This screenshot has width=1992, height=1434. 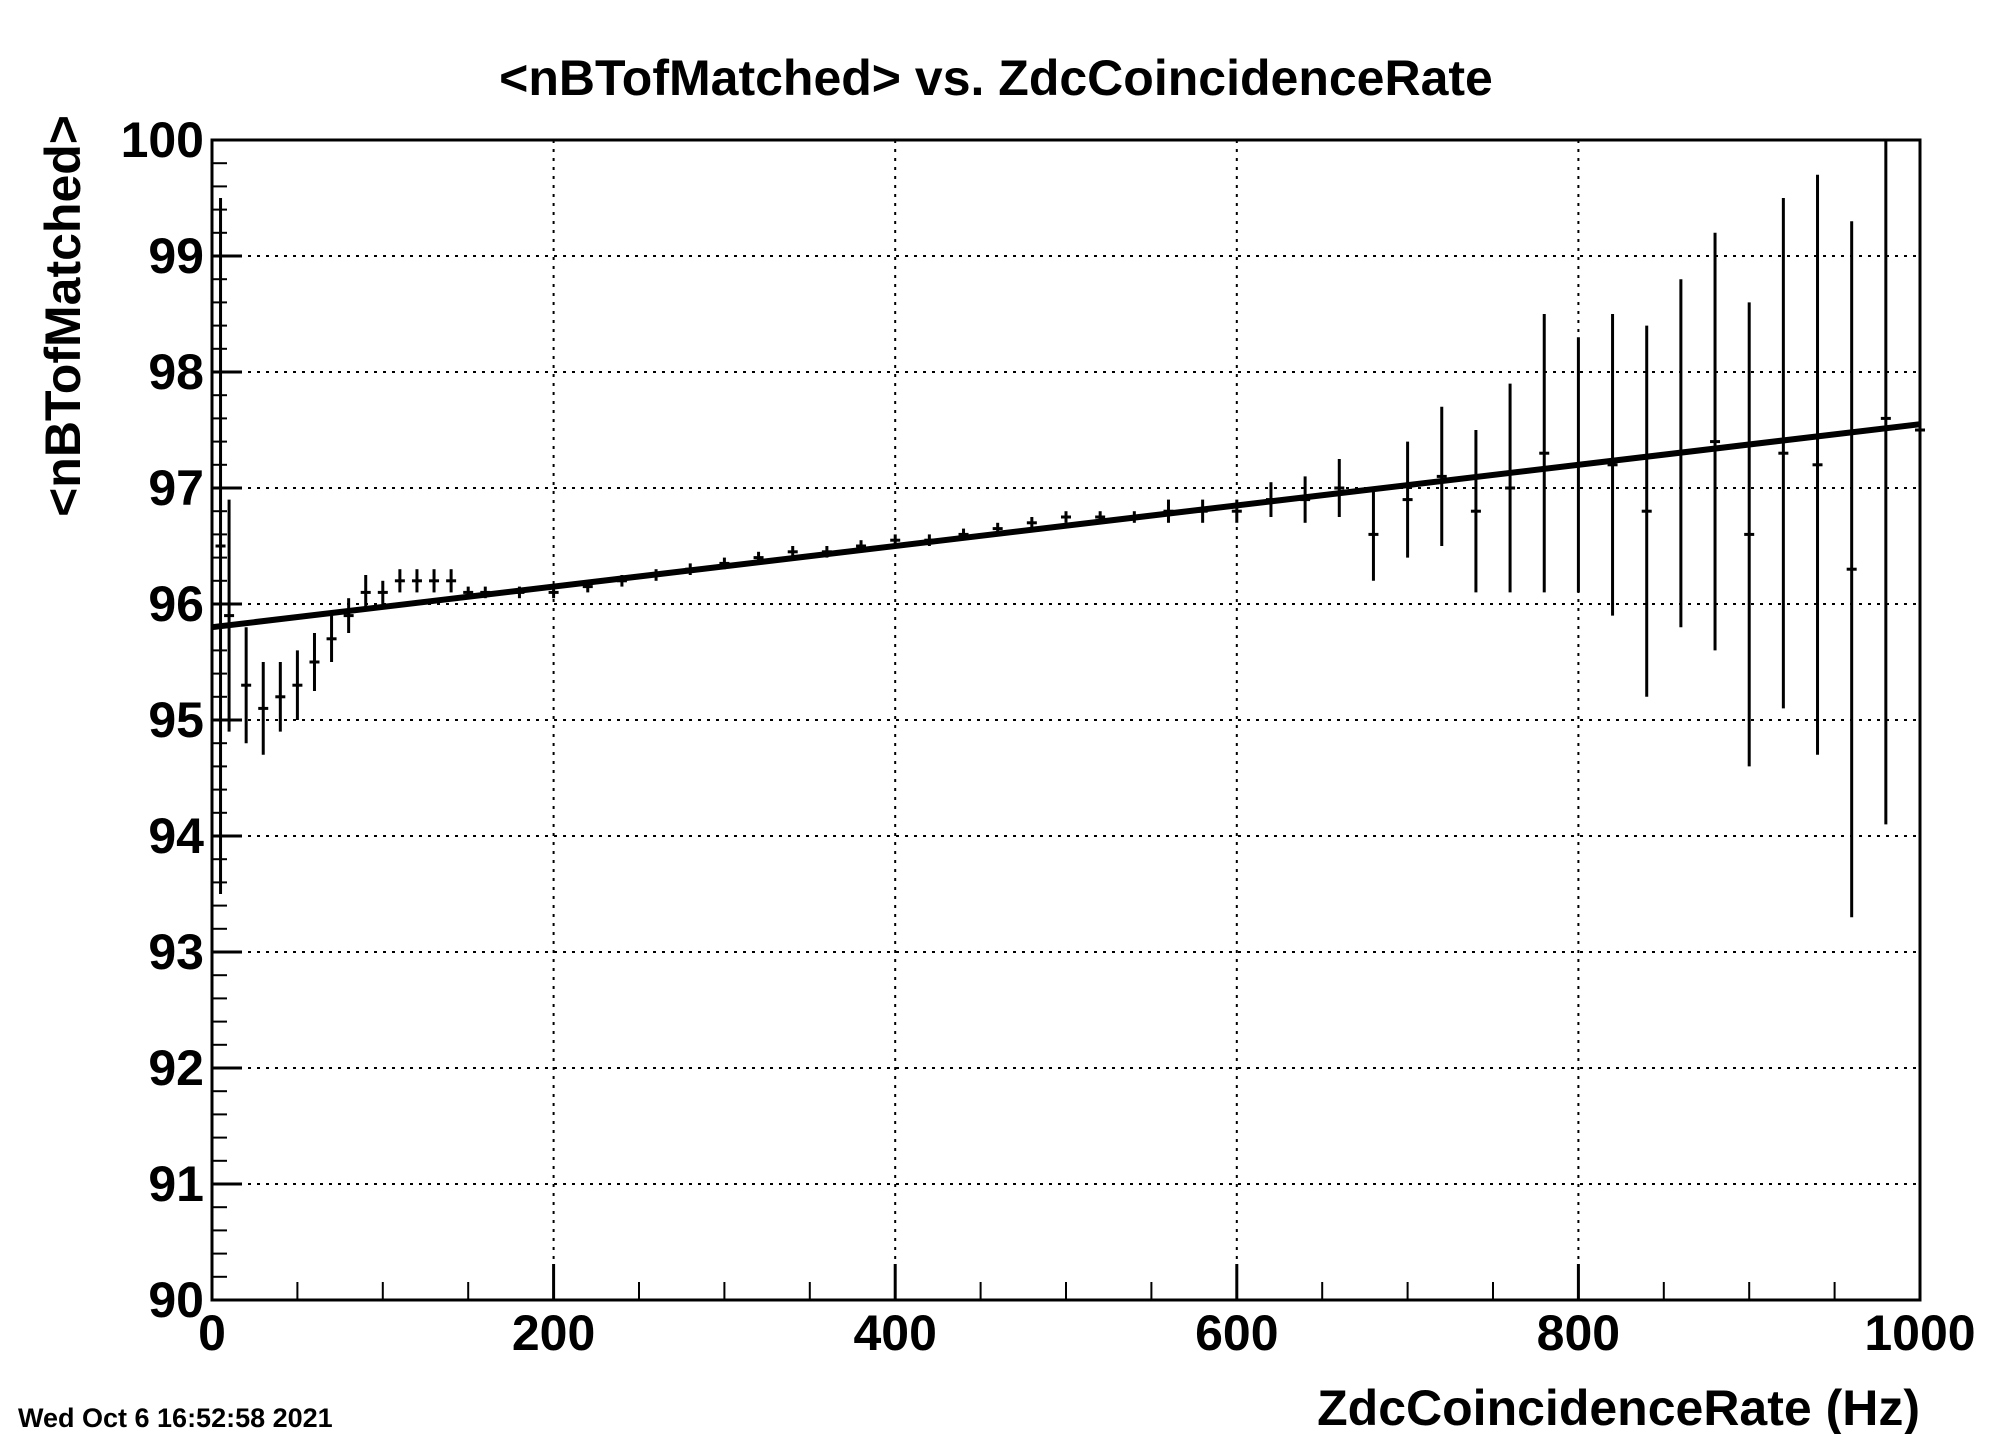 I want to click on y-tick-label: 97, so click(x=176, y=488).